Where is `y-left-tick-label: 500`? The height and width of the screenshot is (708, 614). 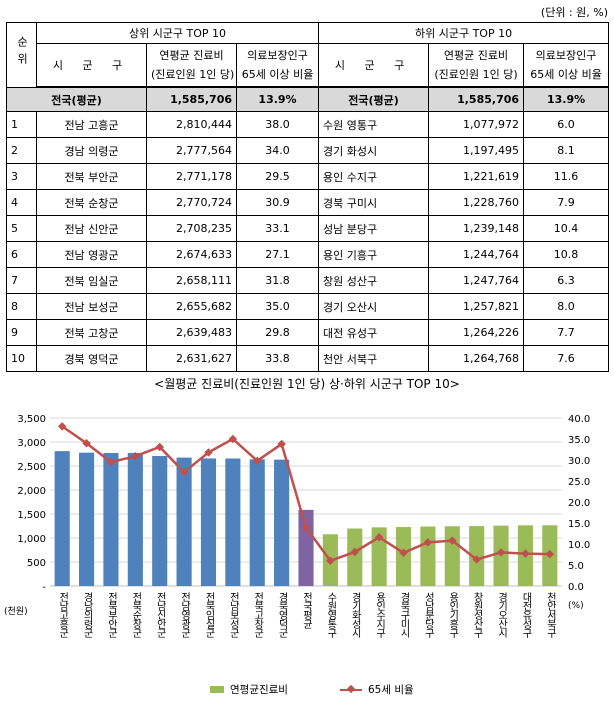
y-left-tick-label: 500 is located at coordinates (36, 563).